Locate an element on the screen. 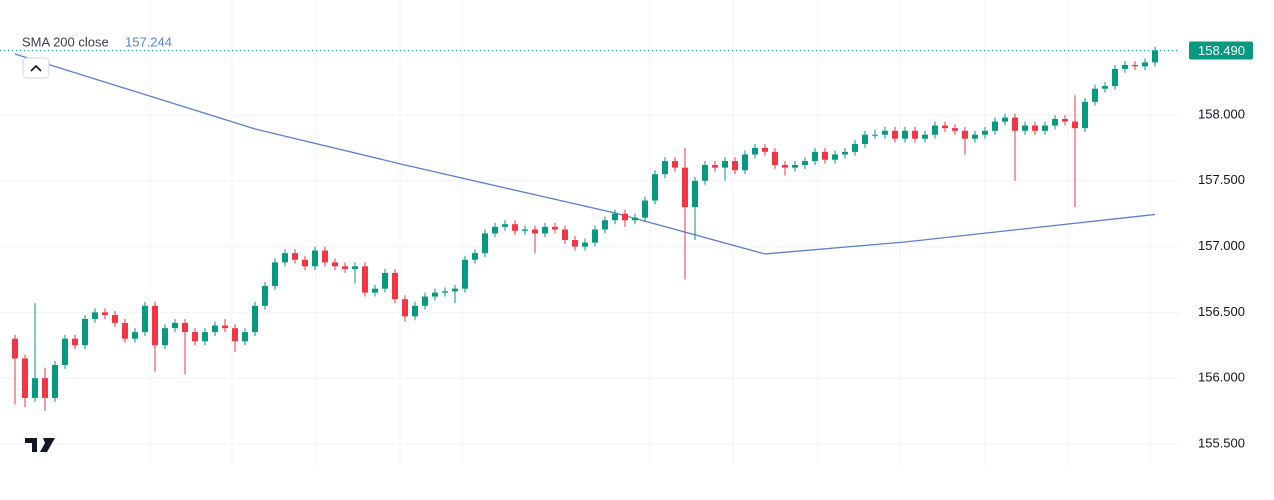 The height and width of the screenshot is (500, 1274). logo is located at coordinates (40, 445).